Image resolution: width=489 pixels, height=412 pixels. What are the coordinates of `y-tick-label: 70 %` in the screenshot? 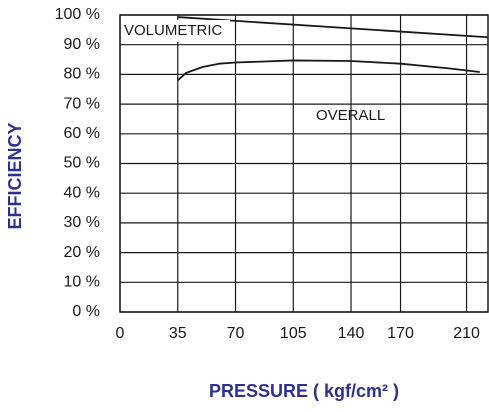 It's located at (82, 103).